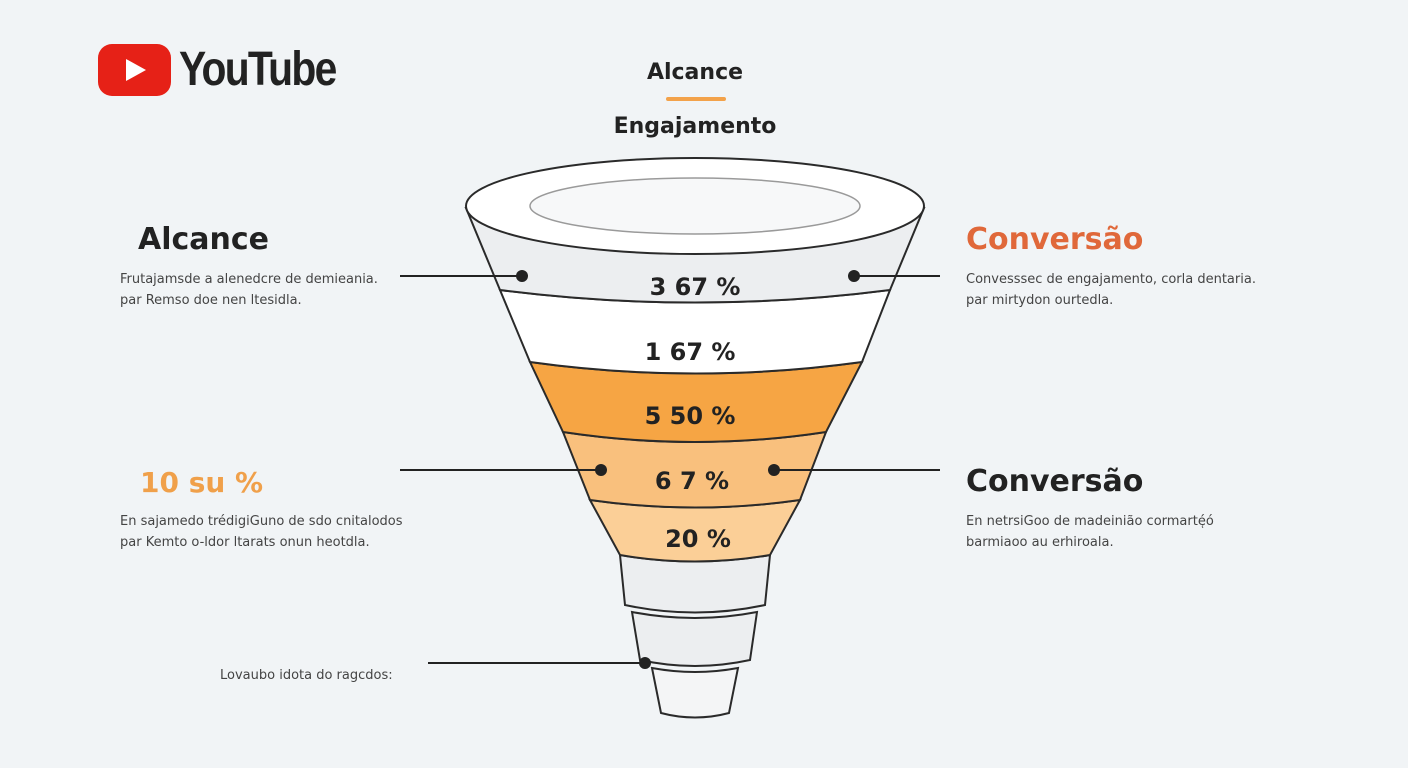  I want to click on funnel-label-3: 5 50 %, so click(690, 416).